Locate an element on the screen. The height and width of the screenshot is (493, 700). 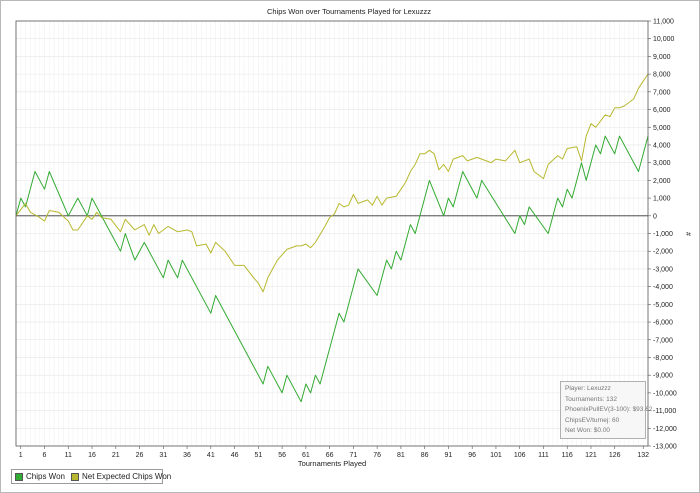
x-tick-label: 51 is located at coordinates (258, 455).